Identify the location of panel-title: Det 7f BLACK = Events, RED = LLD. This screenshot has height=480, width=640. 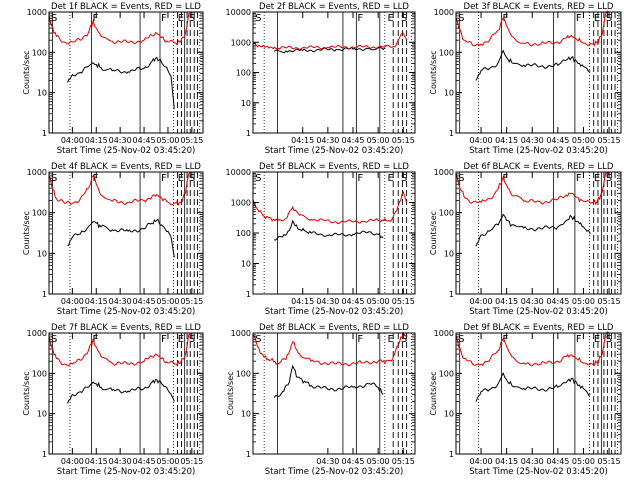
(126, 328).